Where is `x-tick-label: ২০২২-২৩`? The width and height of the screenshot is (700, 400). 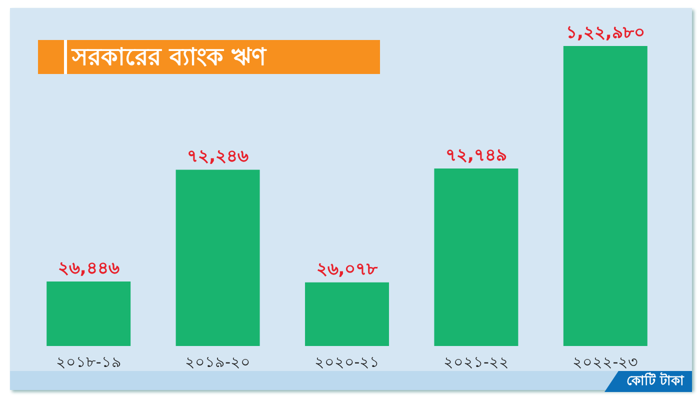 x-tick-label: ২০২২-২৩ is located at coordinates (605, 361).